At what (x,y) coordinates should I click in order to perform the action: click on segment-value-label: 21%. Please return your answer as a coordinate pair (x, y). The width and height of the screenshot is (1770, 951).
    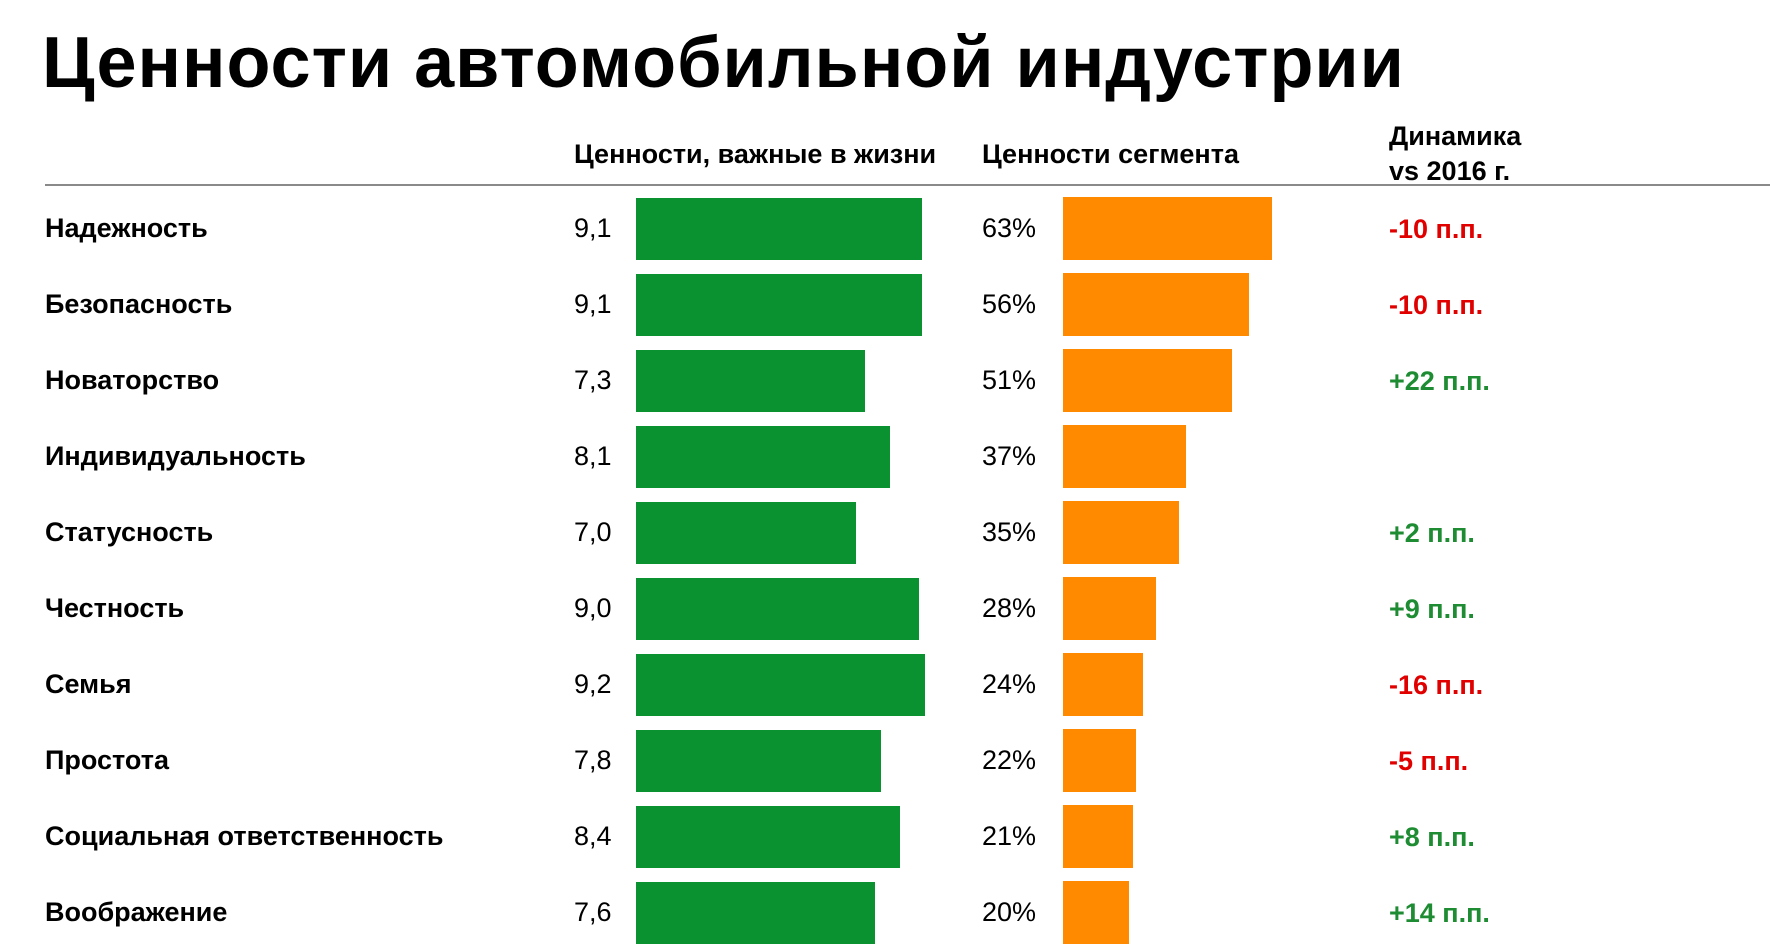
    Looking at the image, I should click on (1009, 836).